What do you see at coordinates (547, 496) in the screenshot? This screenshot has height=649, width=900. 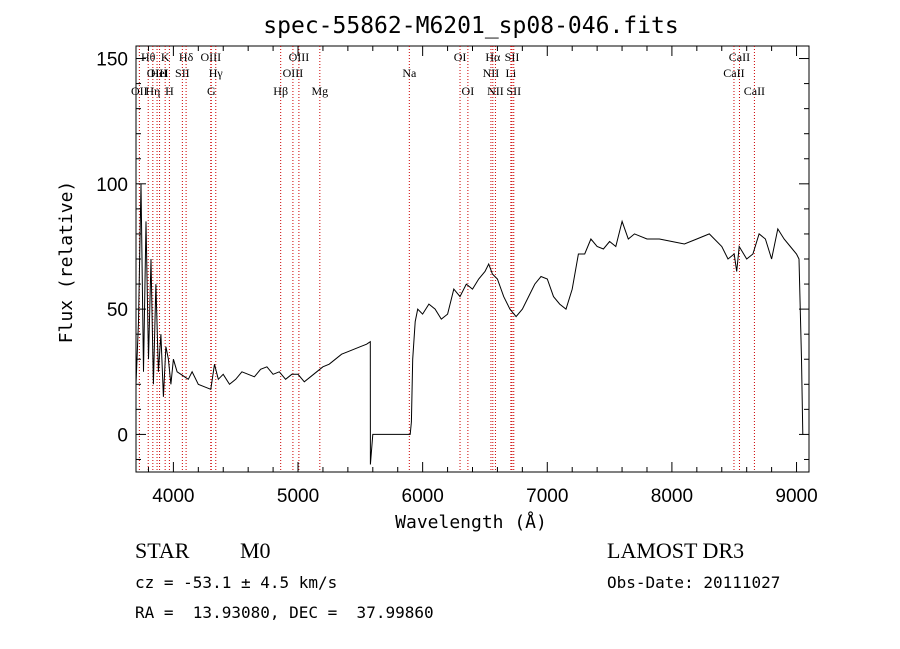 I see `x-tick-label-3: 7000` at bounding box center [547, 496].